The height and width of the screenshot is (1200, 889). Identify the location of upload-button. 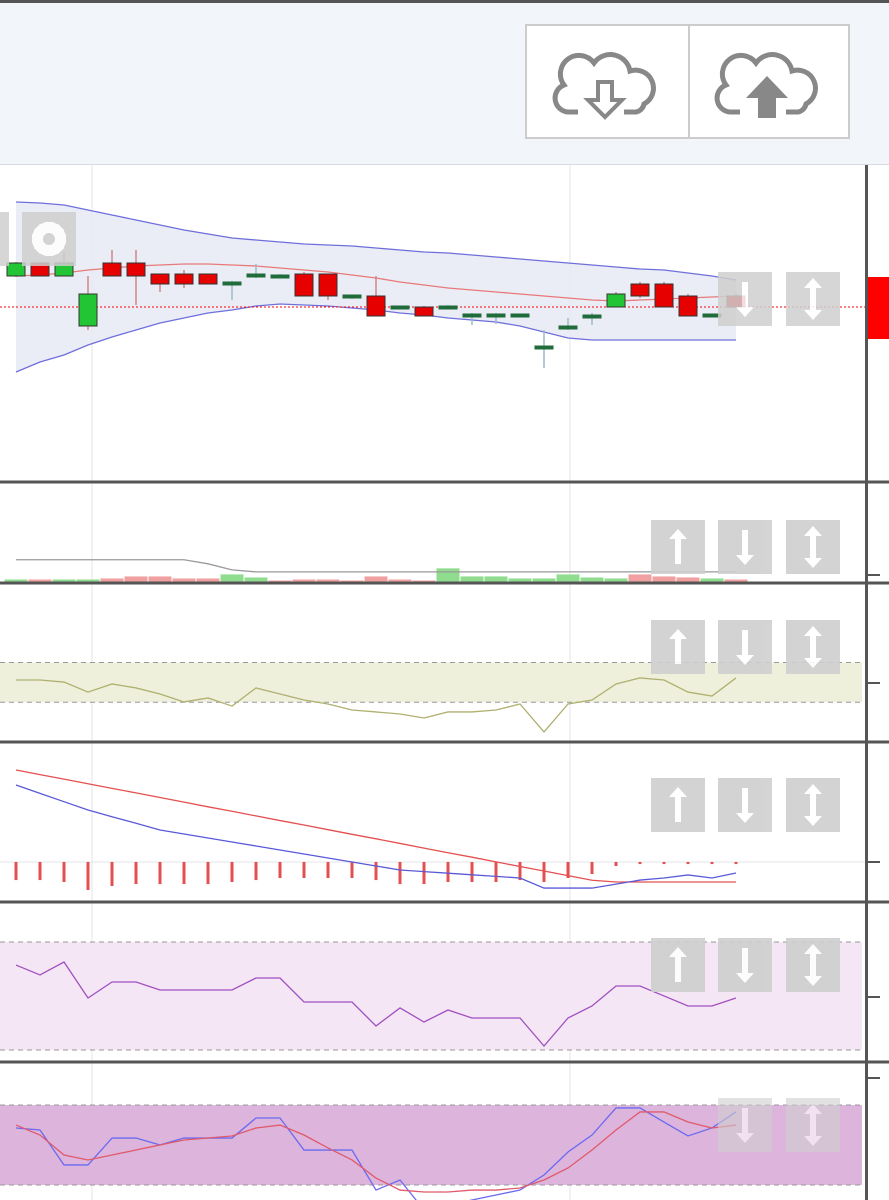
(769, 81).